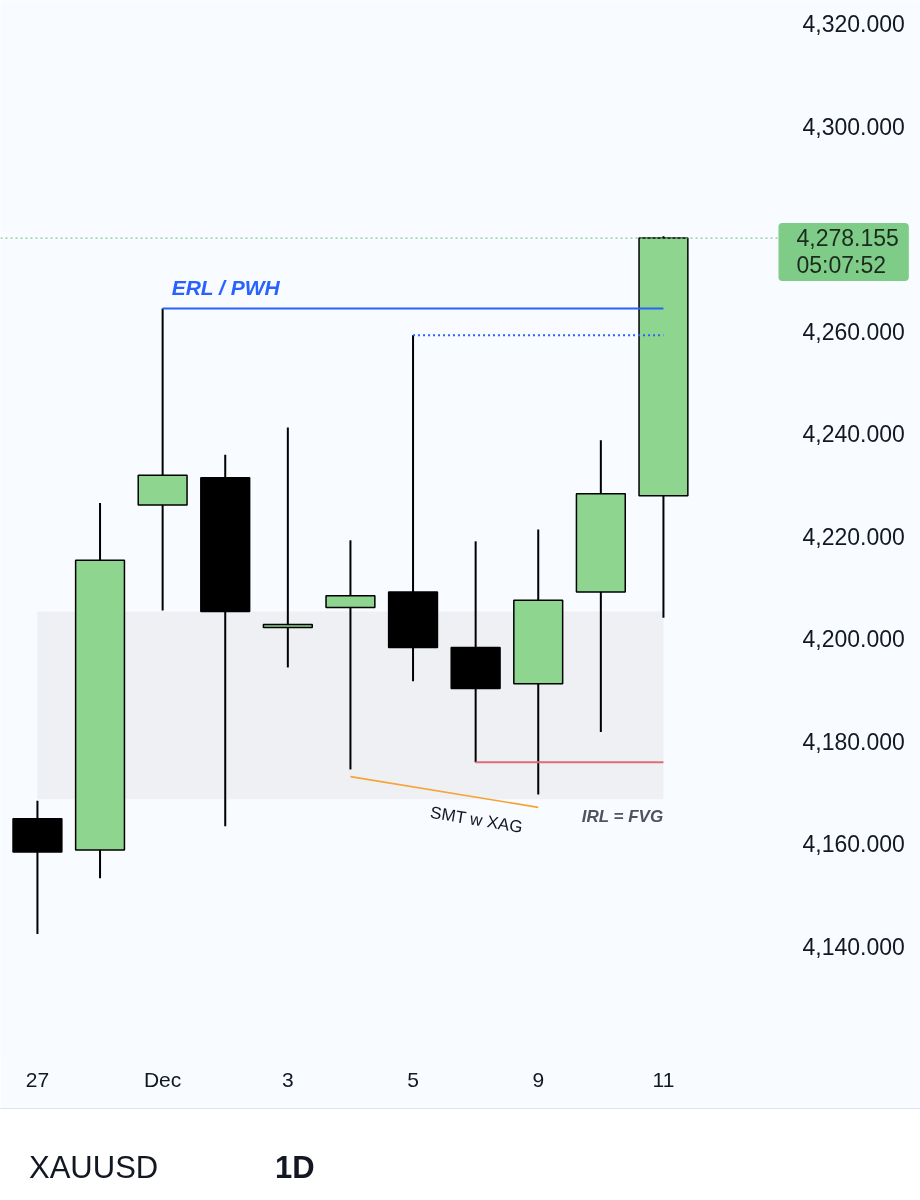 This screenshot has width=920, height=1200. Describe the element at coordinates (226, 287) in the screenshot. I see `ref-line-label: ERL / PWH` at that location.